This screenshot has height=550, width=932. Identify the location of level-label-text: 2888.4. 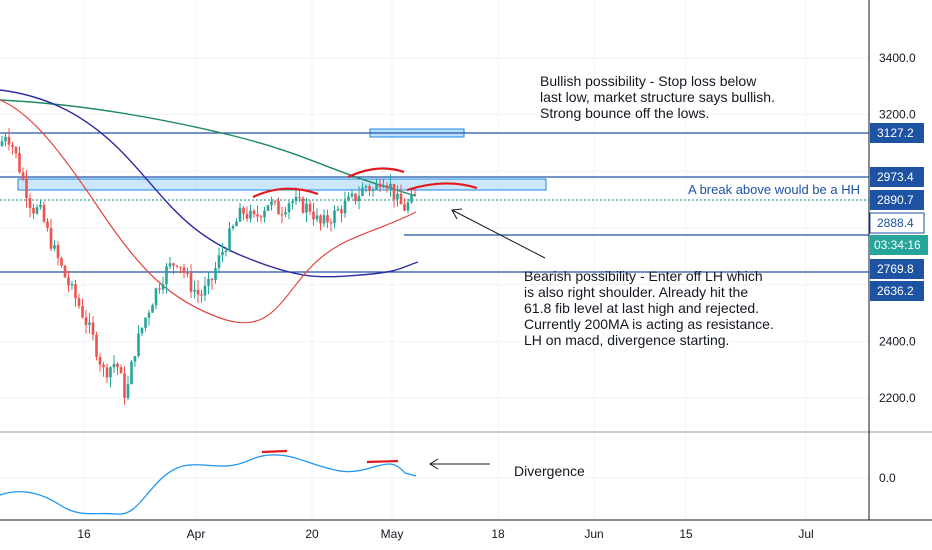
(895, 223).